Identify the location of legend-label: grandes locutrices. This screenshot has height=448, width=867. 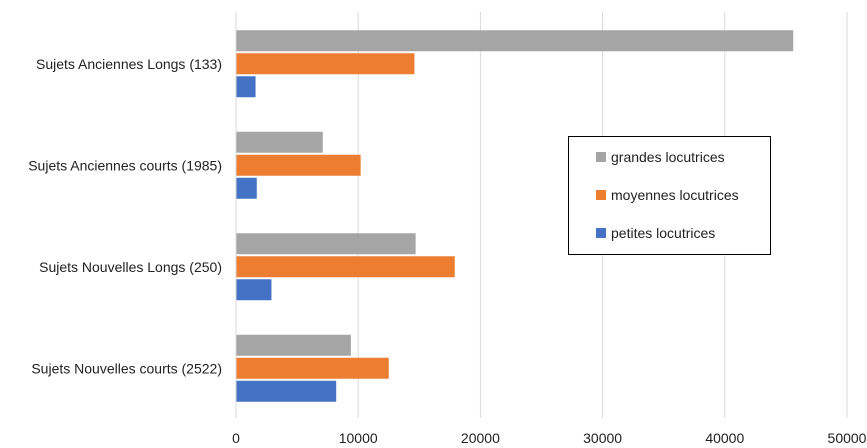
(668, 157).